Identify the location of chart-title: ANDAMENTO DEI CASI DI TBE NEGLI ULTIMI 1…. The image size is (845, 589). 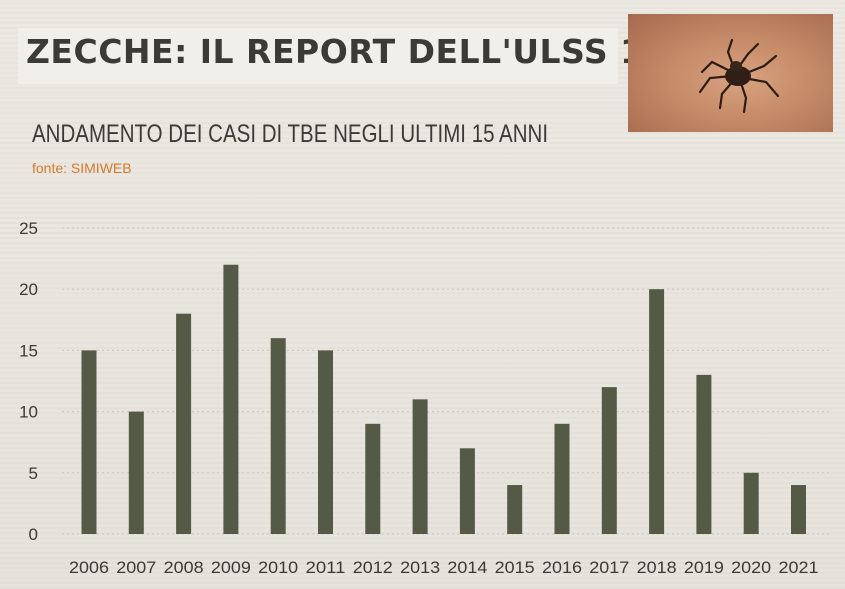
(290, 134).